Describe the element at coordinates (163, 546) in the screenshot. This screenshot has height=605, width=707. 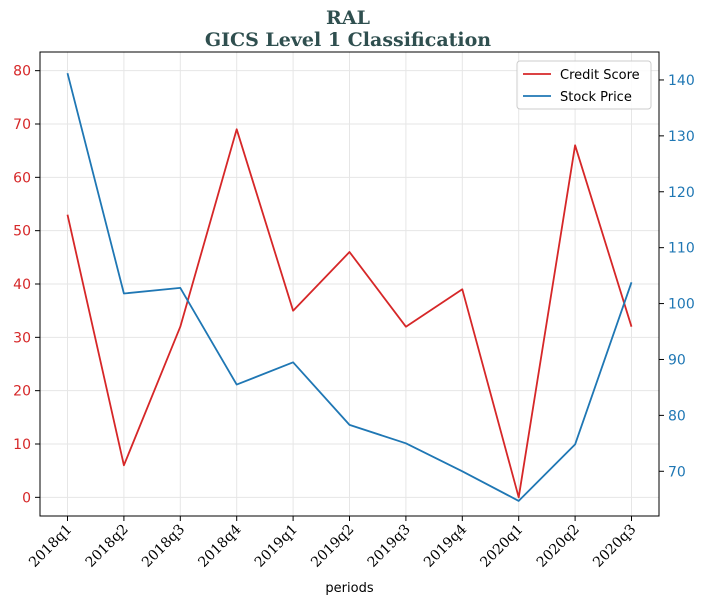
I see `x-tick-label: 2018q3` at that location.